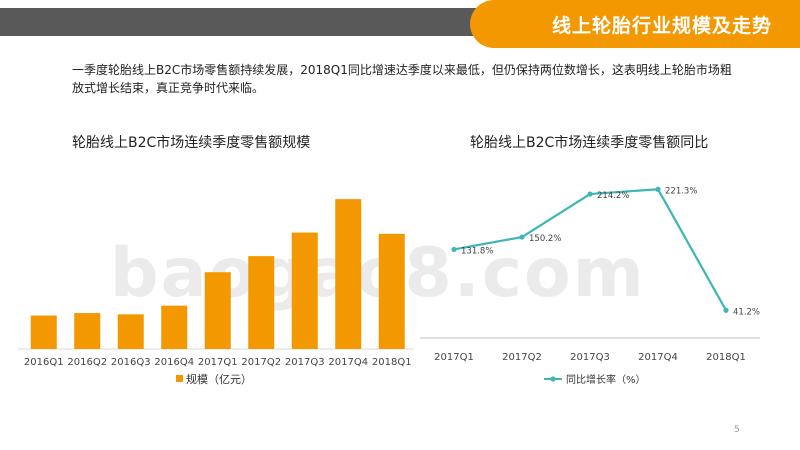  What do you see at coordinates (348, 274) in the screenshot?
I see `bar-2017Q4` at bounding box center [348, 274].